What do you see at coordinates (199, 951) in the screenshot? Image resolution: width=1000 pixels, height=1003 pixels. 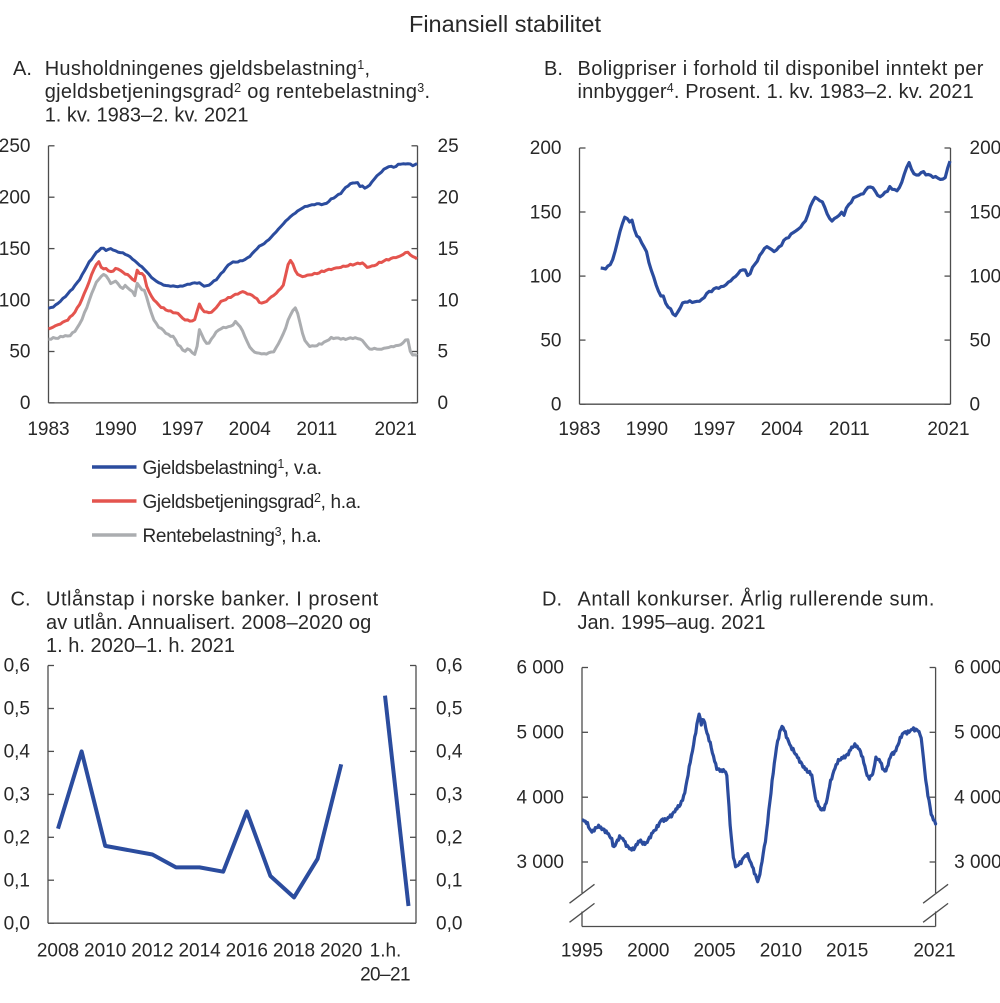 I see `svg-text: 2014` at bounding box center [199, 951].